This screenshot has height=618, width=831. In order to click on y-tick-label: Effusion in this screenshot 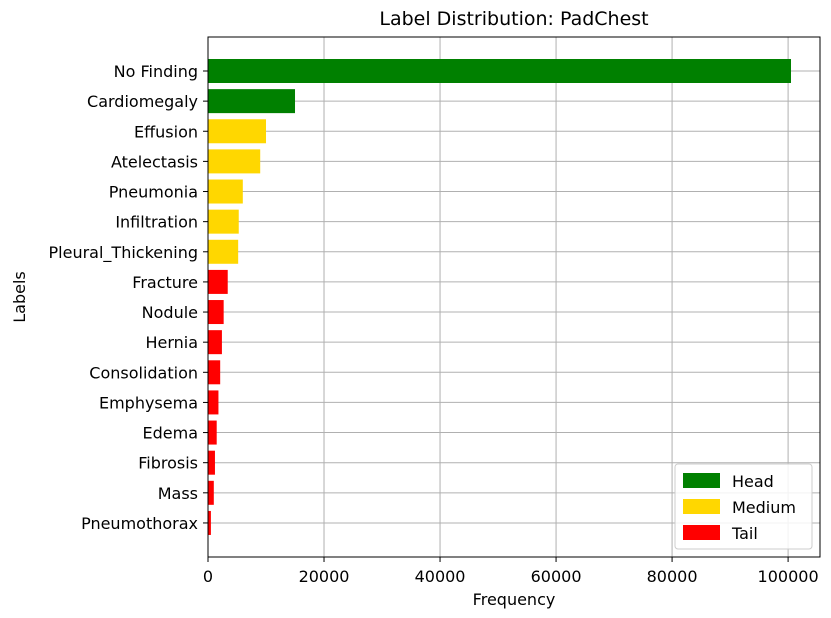, I will do `click(166, 131)`.